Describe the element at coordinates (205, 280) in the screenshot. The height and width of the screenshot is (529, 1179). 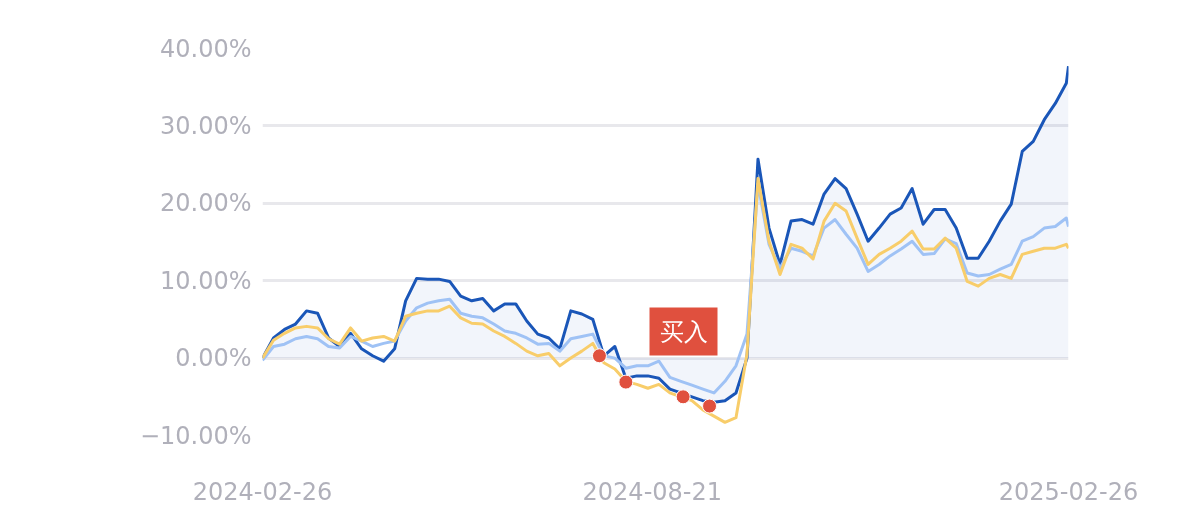
I see `y-tick-label: 10.00%` at that location.